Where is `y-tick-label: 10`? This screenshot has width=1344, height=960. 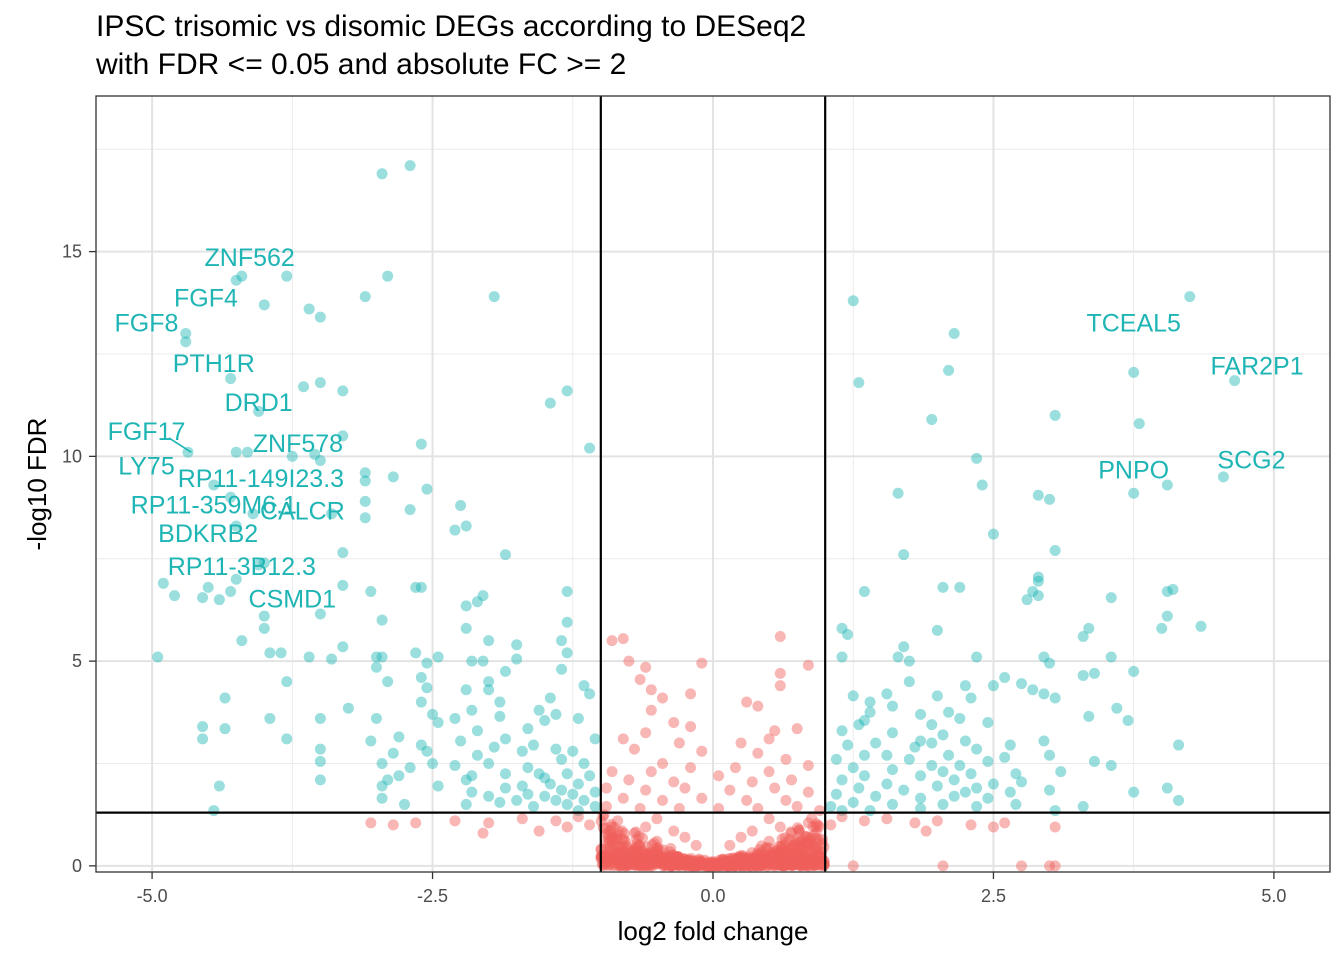
y-tick-label: 10 is located at coordinates (72, 456).